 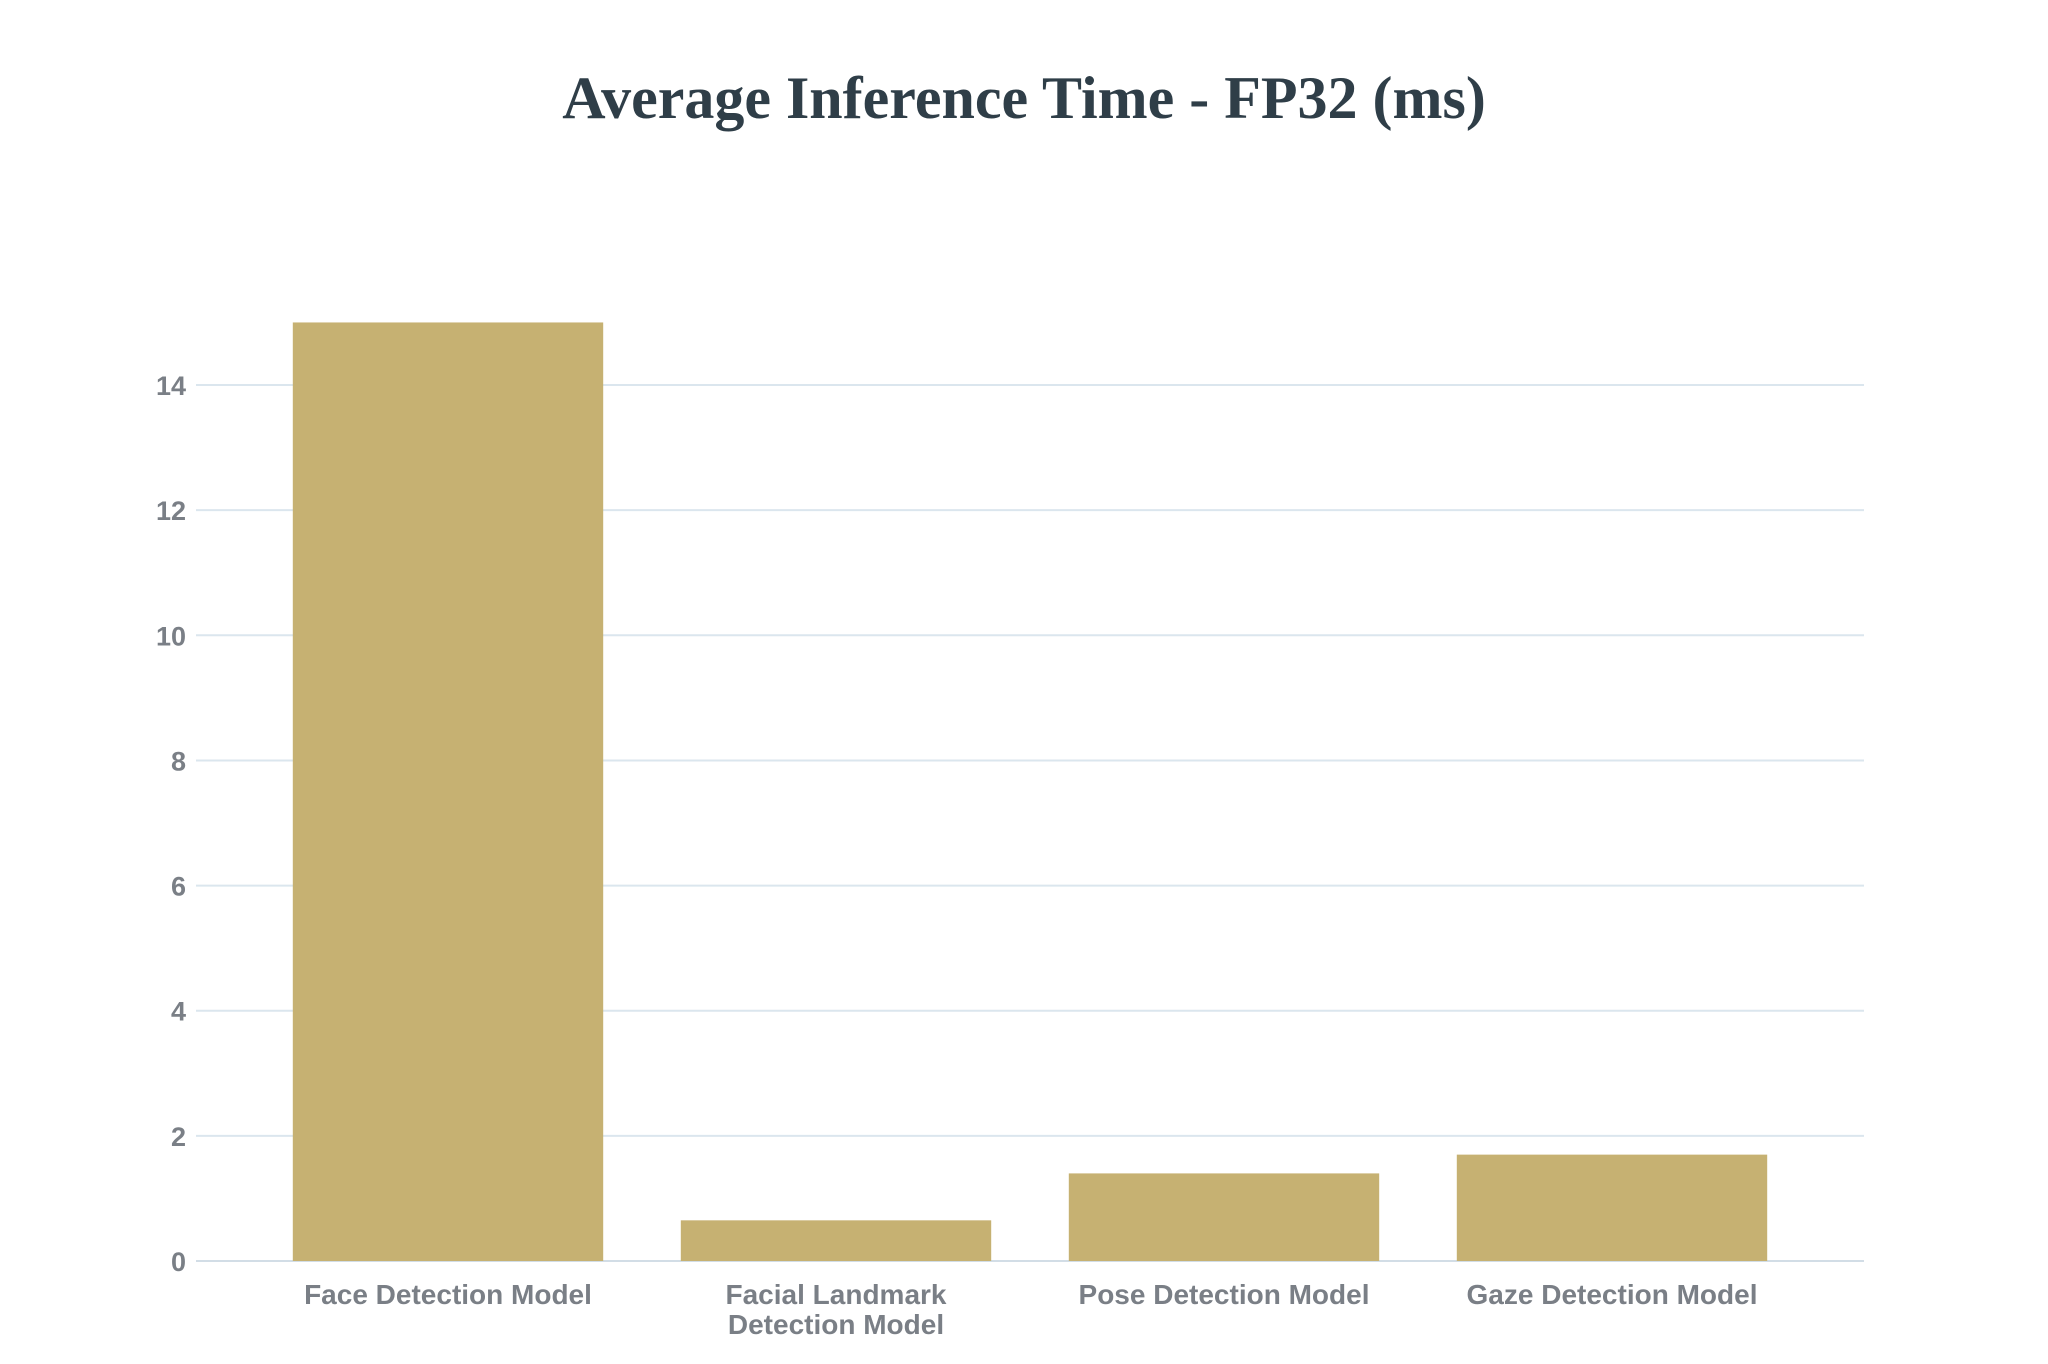 What do you see at coordinates (448, 1294) in the screenshot?
I see `x-tick-label: Face Detection Model` at bounding box center [448, 1294].